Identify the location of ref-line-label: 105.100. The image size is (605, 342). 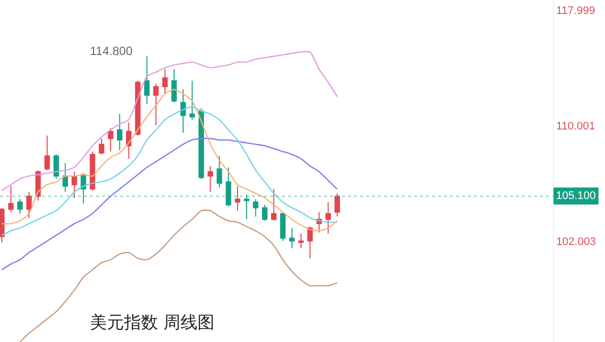
(576, 196).